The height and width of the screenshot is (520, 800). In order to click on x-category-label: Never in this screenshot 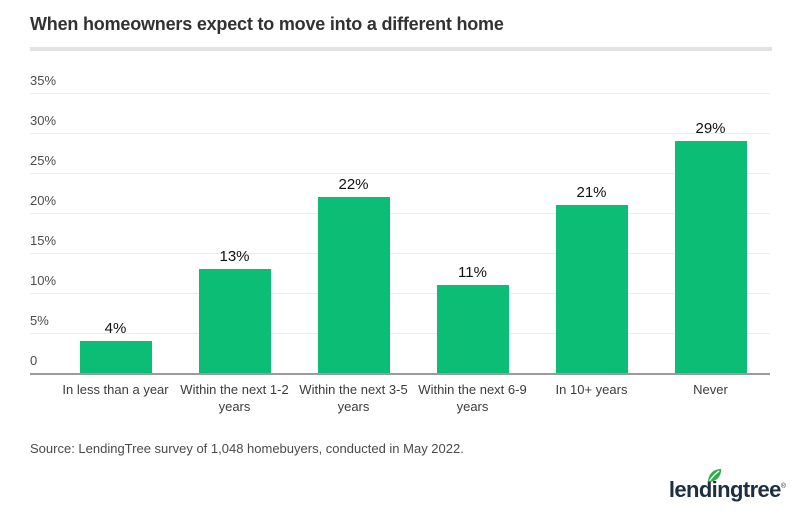, I will do `click(710, 389)`.